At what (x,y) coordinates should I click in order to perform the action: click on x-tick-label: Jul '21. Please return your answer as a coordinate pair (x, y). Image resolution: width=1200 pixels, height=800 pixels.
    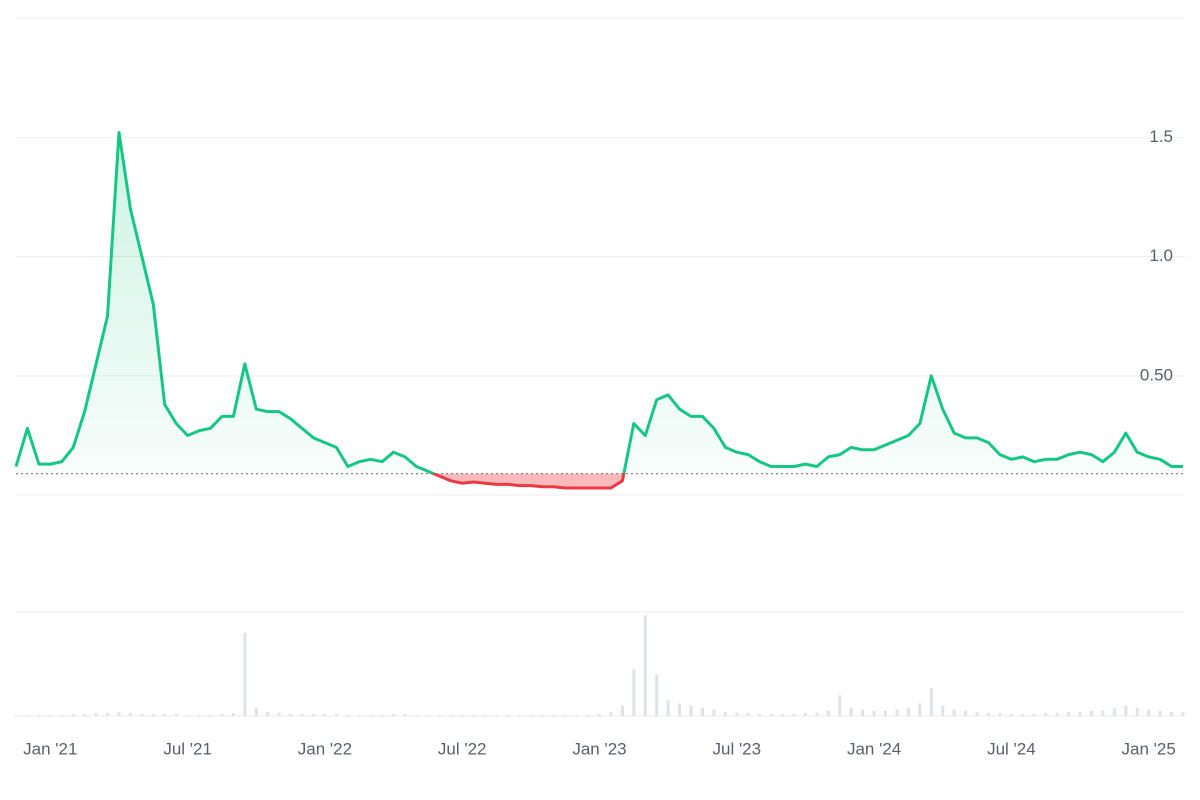
    Looking at the image, I should click on (187, 748).